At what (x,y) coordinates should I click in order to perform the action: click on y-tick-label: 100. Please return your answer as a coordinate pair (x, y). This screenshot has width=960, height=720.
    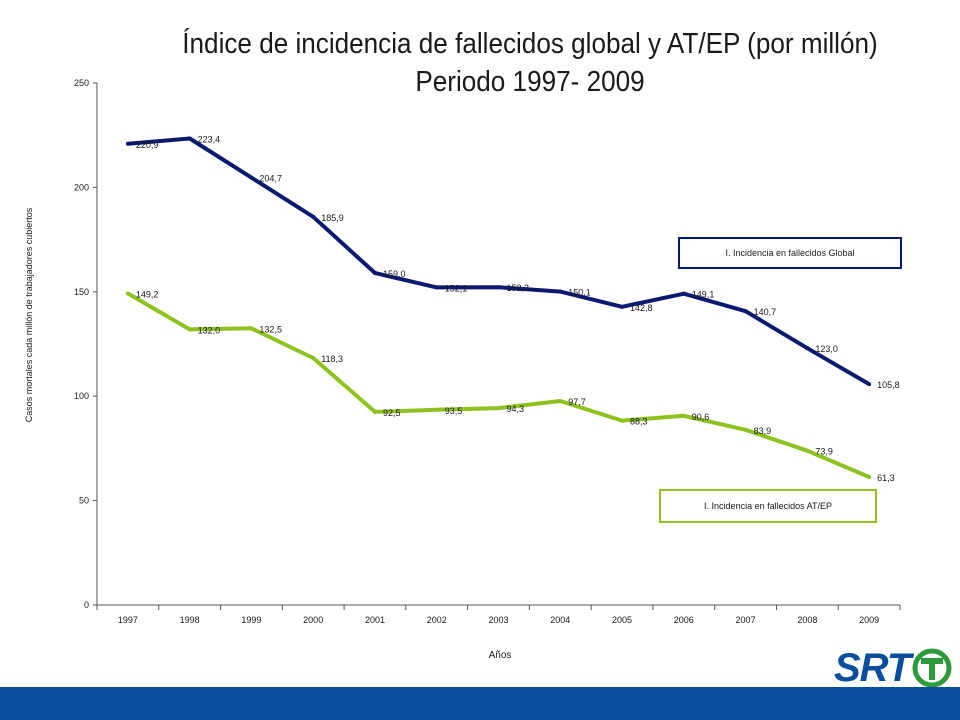
    Looking at the image, I should click on (81, 396).